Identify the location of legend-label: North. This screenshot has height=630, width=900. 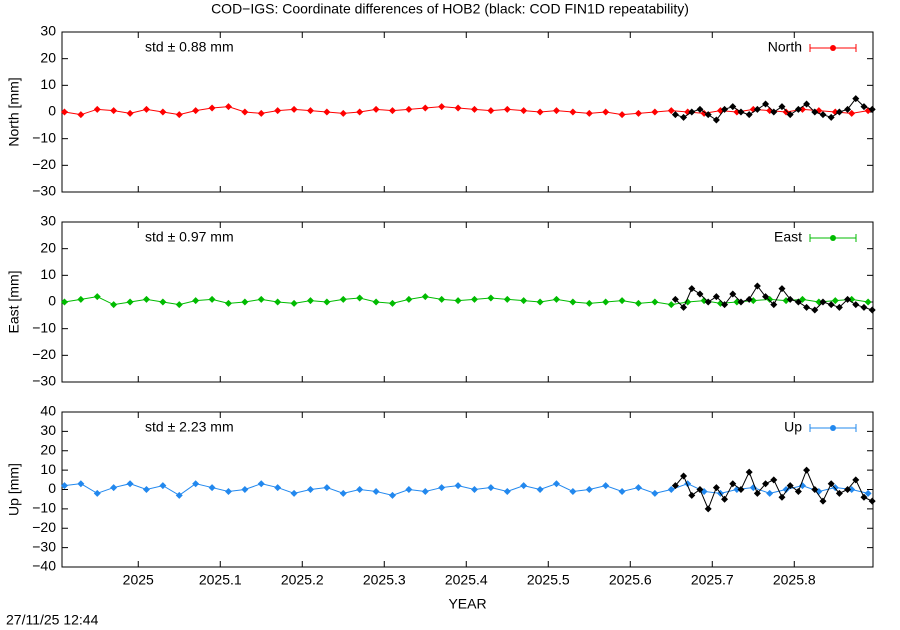
(785, 47).